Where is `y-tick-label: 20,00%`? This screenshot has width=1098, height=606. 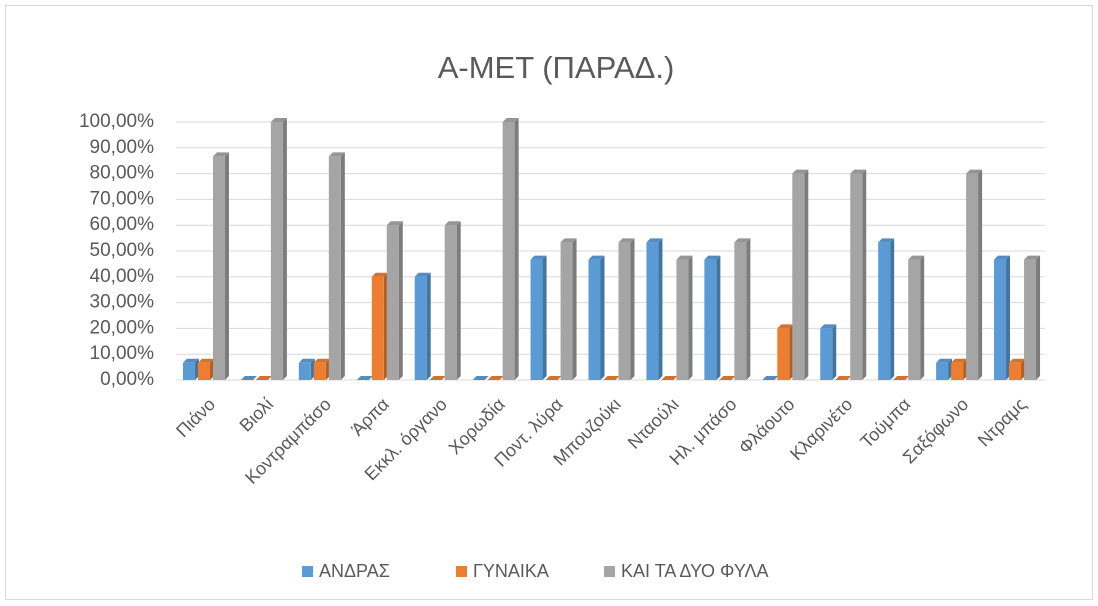
y-tick-label: 20,00% is located at coordinates (122, 327).